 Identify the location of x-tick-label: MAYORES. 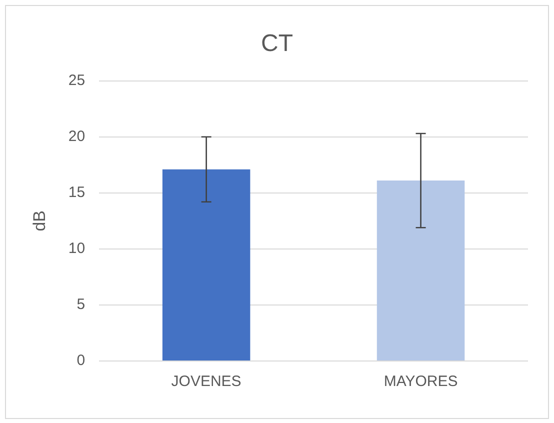
(421, 381).